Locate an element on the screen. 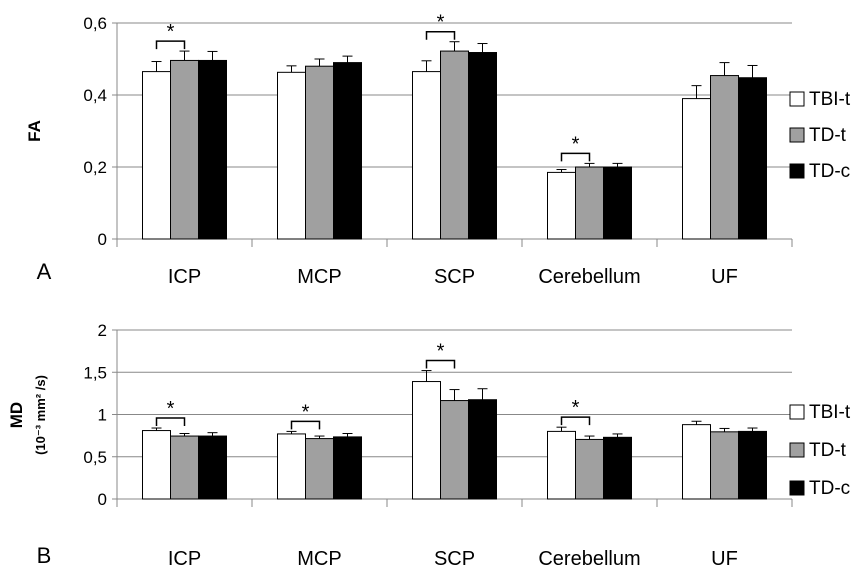 This screenshot has width=866, height=574. y-tick-label: 1 is located at coordinates (102, 415).